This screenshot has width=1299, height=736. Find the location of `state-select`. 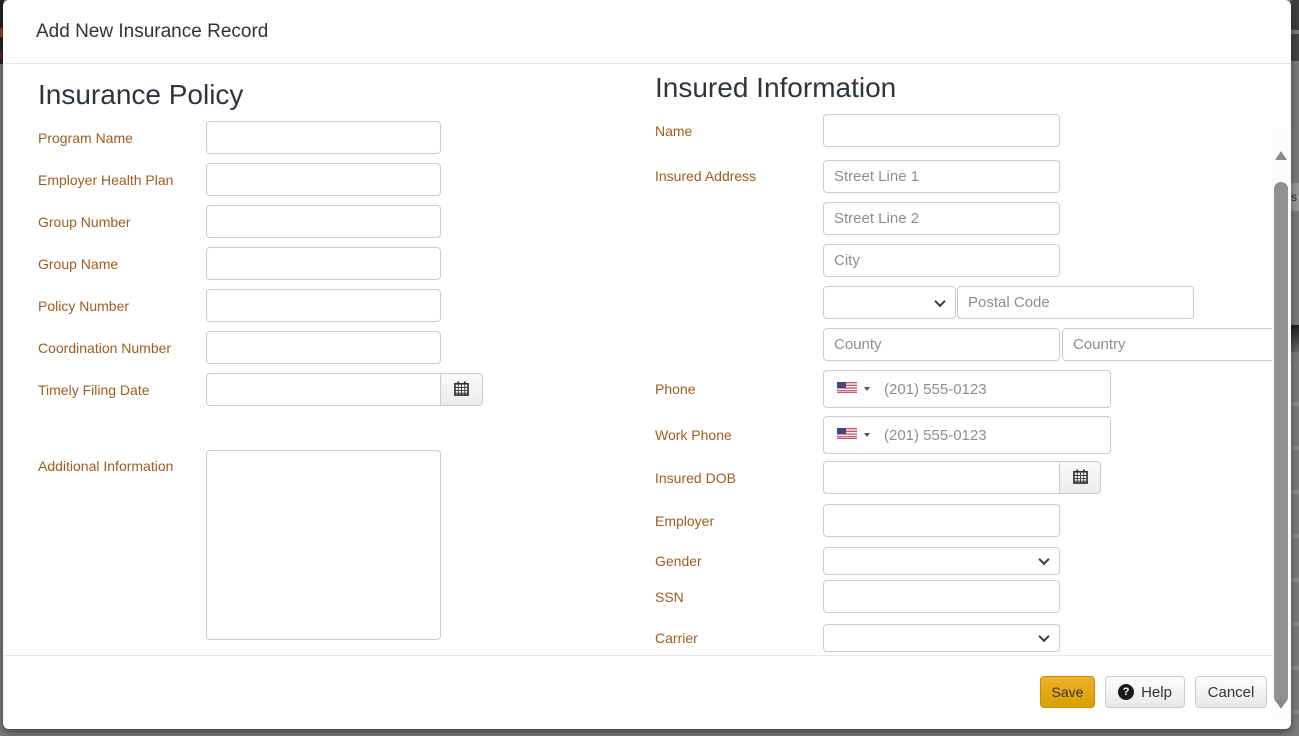

state-select is located at coordinates (889, 302).